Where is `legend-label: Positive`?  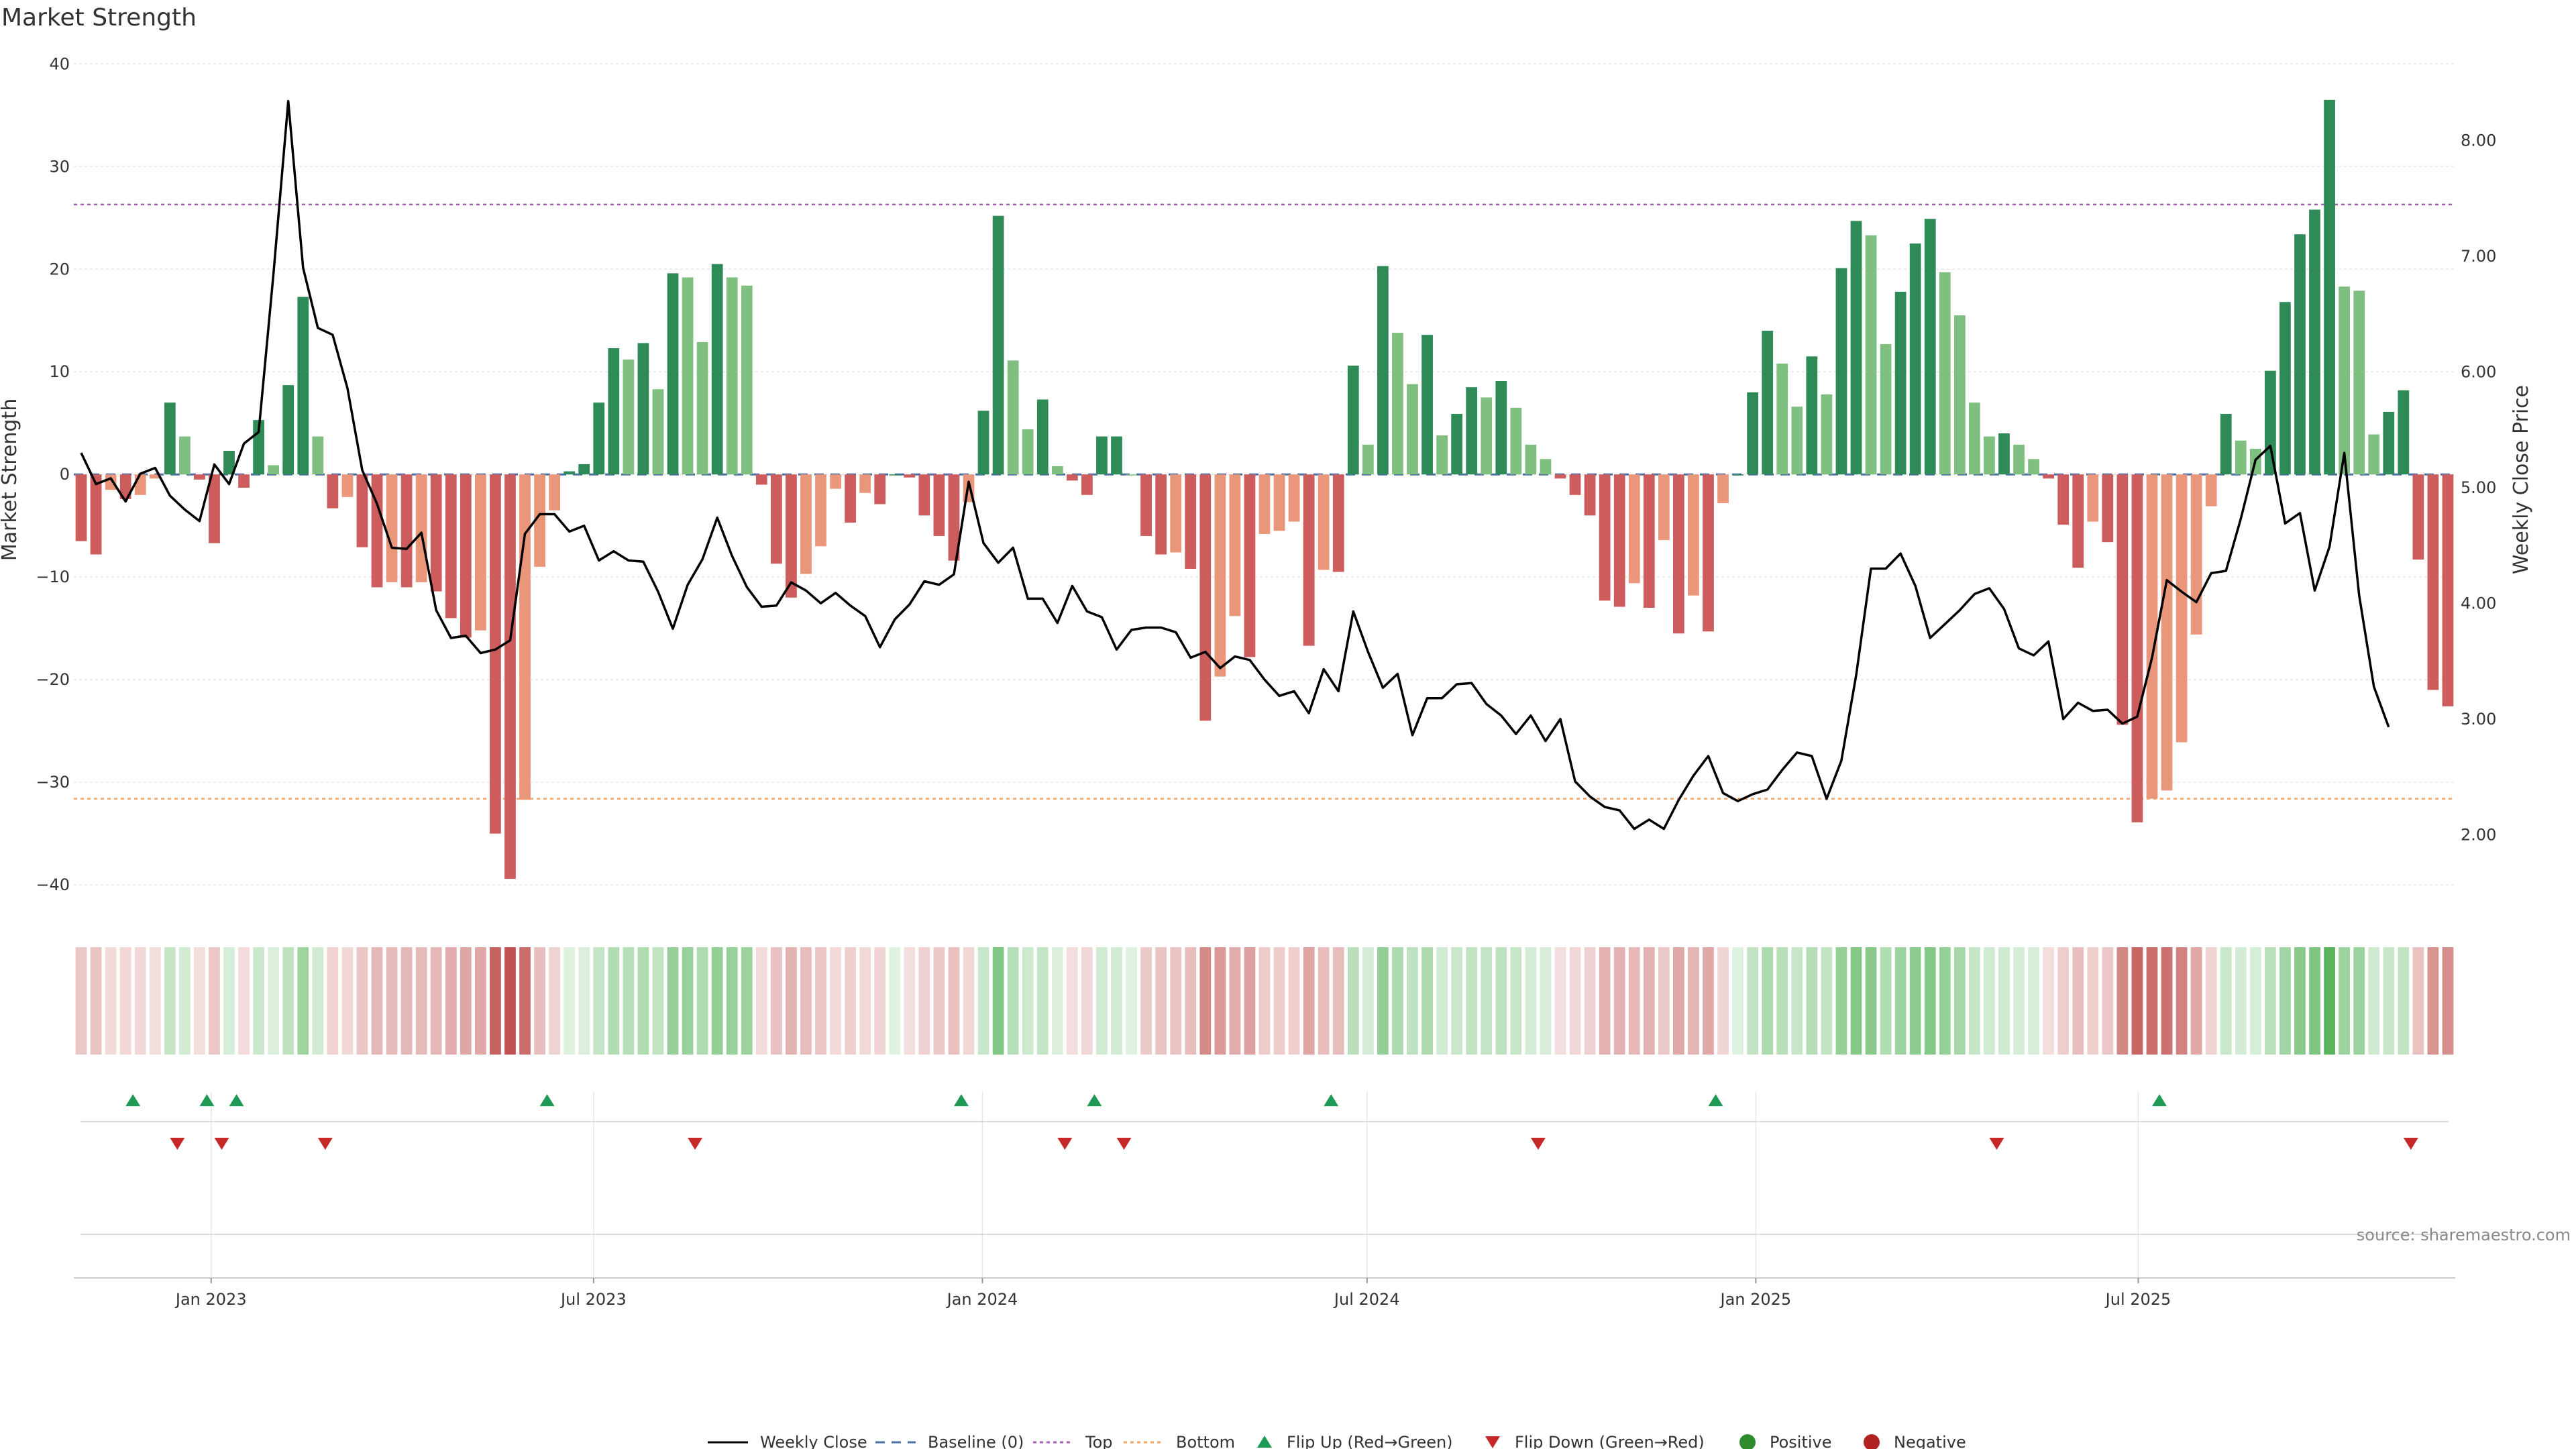
legend-label: Positive is located at coordinates (1801, 1441).